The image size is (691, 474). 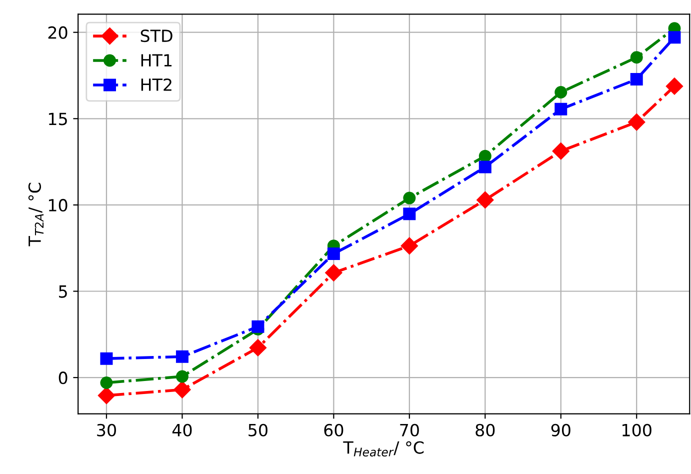 What do you see at coordinates (156, 36) in the screenshot?
I see `legend-label: STD` at bounding box center [156, 36].